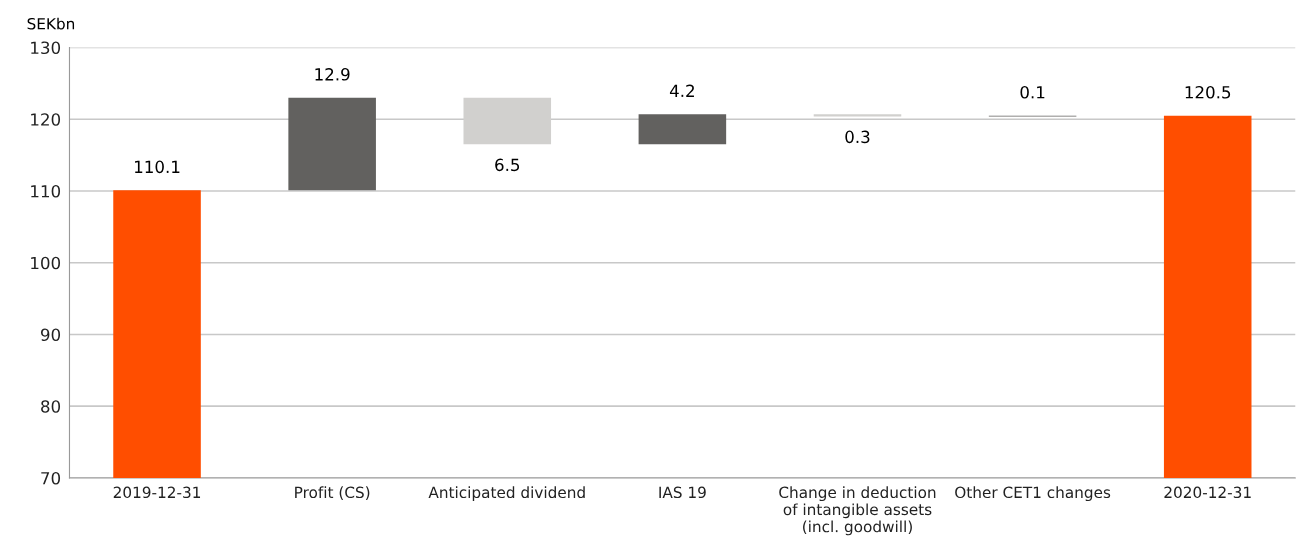 The height and width of the screenshot is (559, 1311). What do you see at coordinates (857, 511) in the screenshot?
I see `x-tick-label: Change in deduction of intangible assets (incl. goodwill)` at bounding box center [857, 511].